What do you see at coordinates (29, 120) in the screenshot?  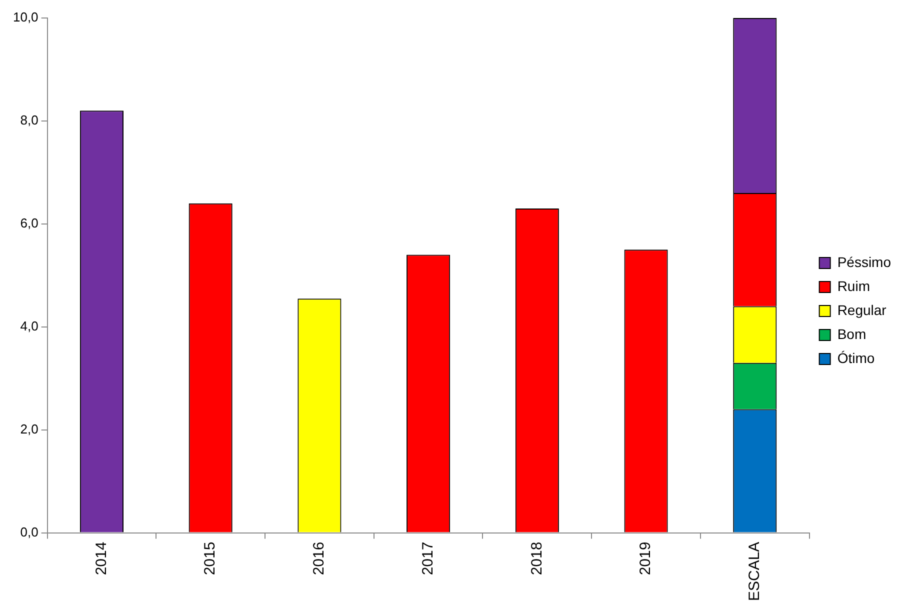 I see `y-tick-label: 8,0` at bounding box center [29, 120].